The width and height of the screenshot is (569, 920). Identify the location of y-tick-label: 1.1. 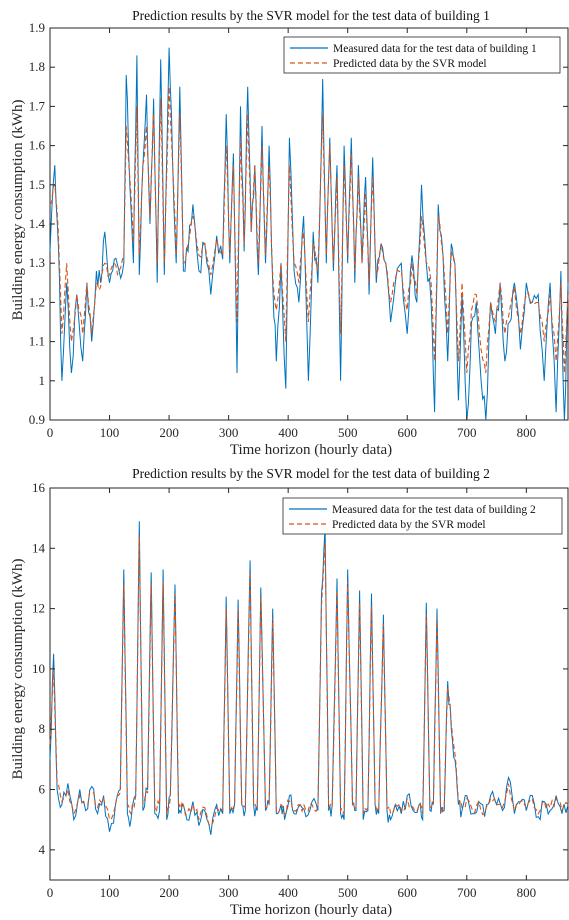
(37, 341).